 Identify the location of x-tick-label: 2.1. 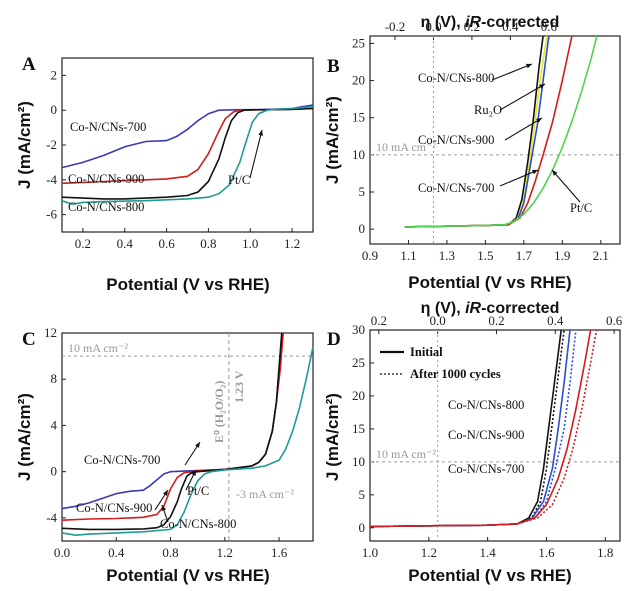
(601, 255).